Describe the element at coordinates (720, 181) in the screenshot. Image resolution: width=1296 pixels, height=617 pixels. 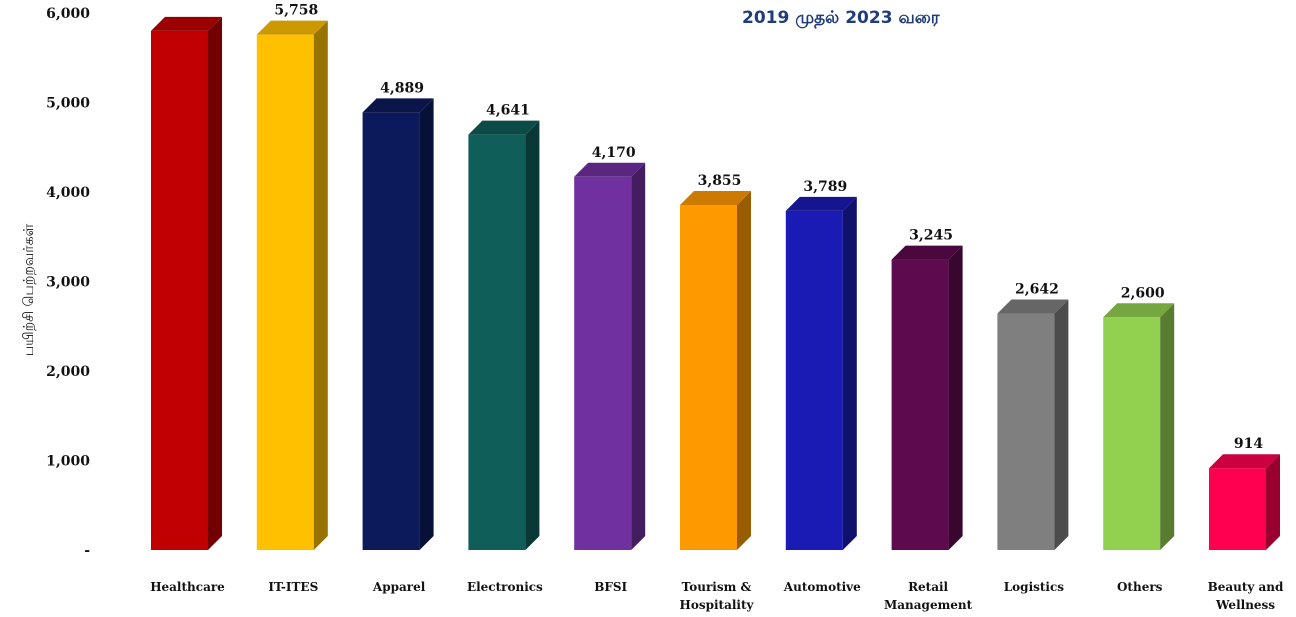
I see `data-label: 3,855` at that location.